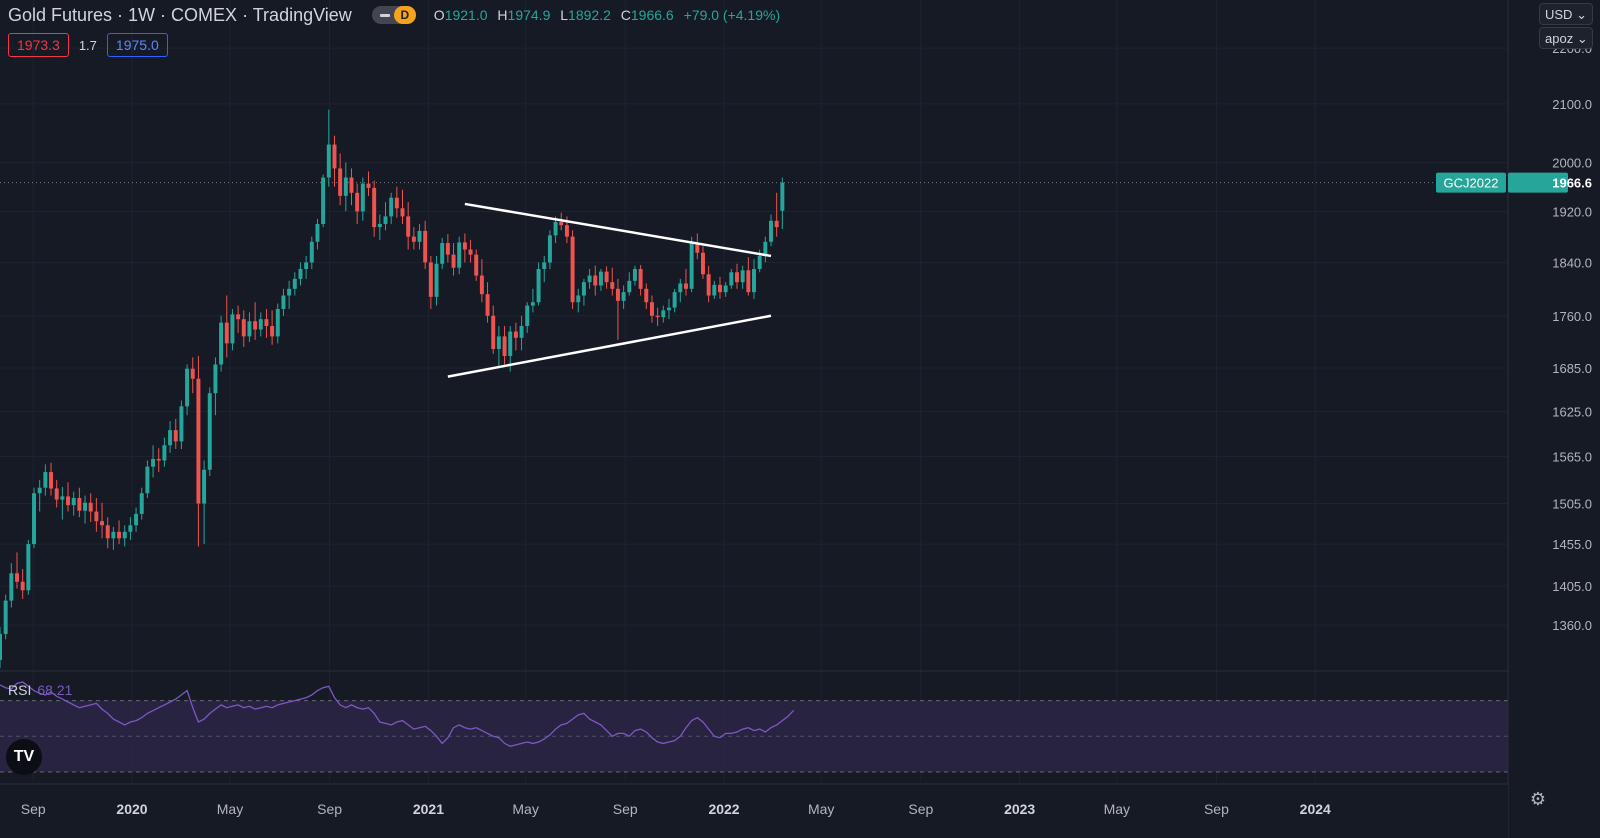 The width and height of the screenshot is (1600, 838). Describe the element at coordinates (609, 346) in the screenshot. I see `trendline-lower` at that location.